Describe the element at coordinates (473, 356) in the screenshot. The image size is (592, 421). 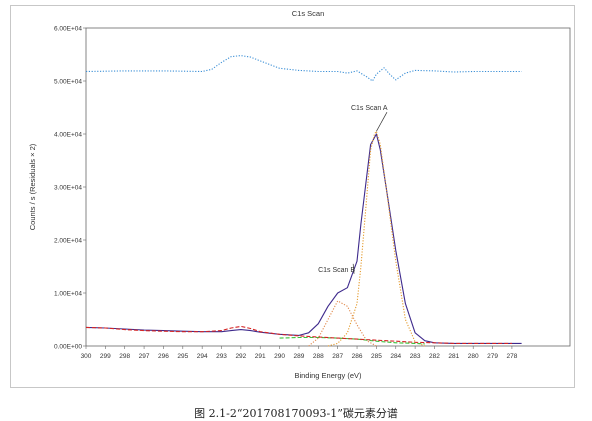
I see `x-tick-label: 280` at that location.